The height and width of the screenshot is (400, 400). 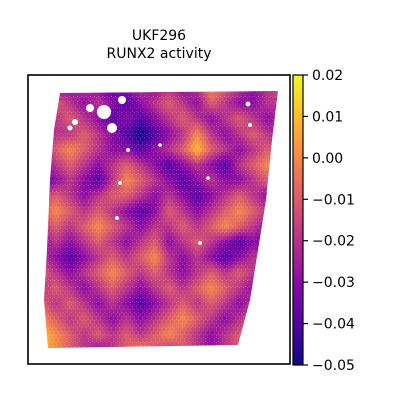 What do you see at coordinates (128, 150) in the screenshot?
I see `tissue-gap` at bounding box center [128, 150].